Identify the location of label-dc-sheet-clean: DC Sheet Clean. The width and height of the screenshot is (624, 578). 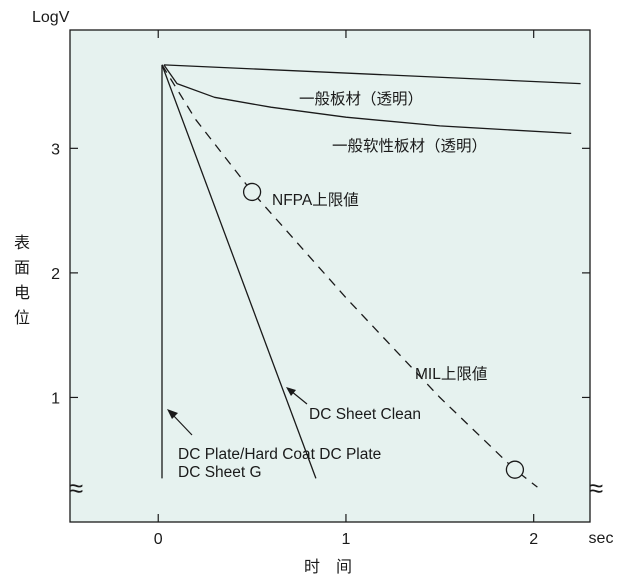
(365, 414).